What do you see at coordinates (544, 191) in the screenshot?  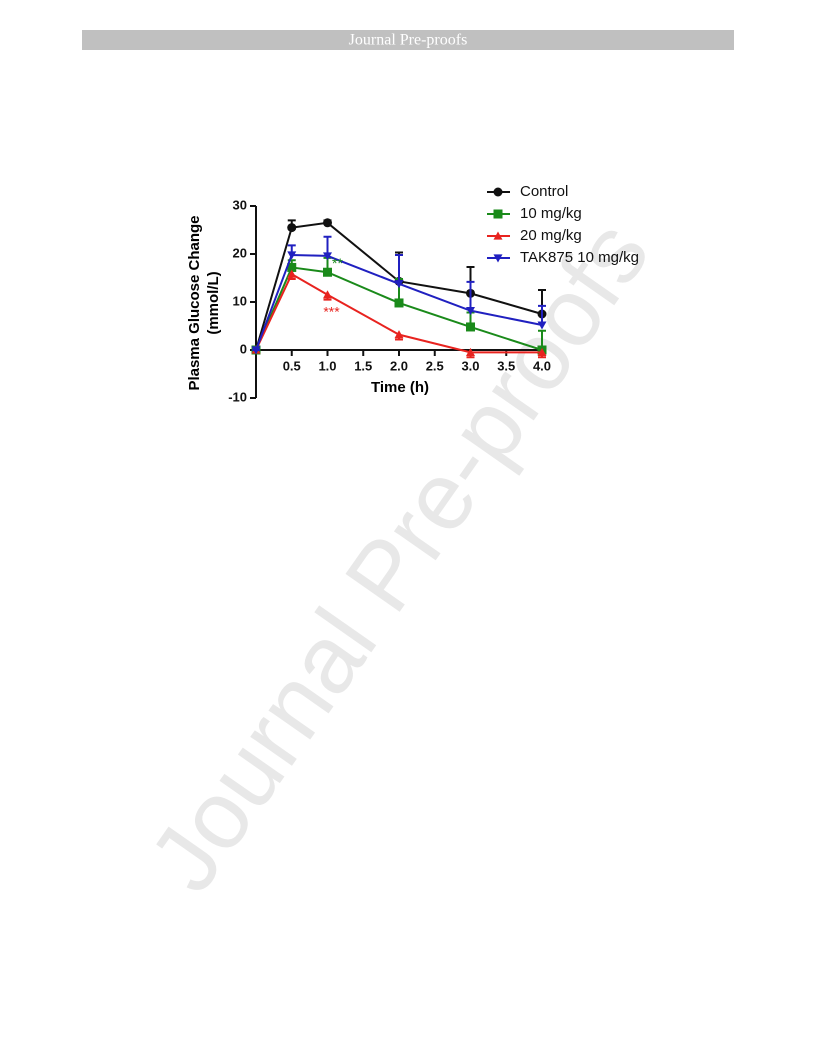 I see `legend-label: Control` at bounding box center [544, 191].